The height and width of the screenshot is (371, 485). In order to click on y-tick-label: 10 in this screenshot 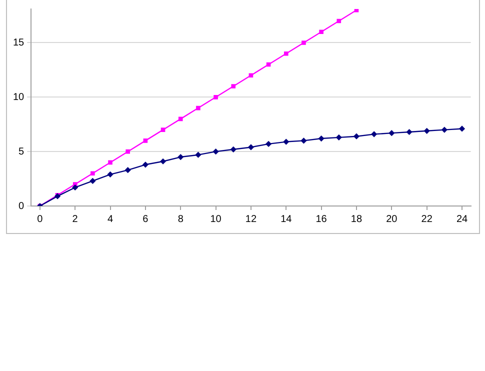, I will do `click(19, 97)`.